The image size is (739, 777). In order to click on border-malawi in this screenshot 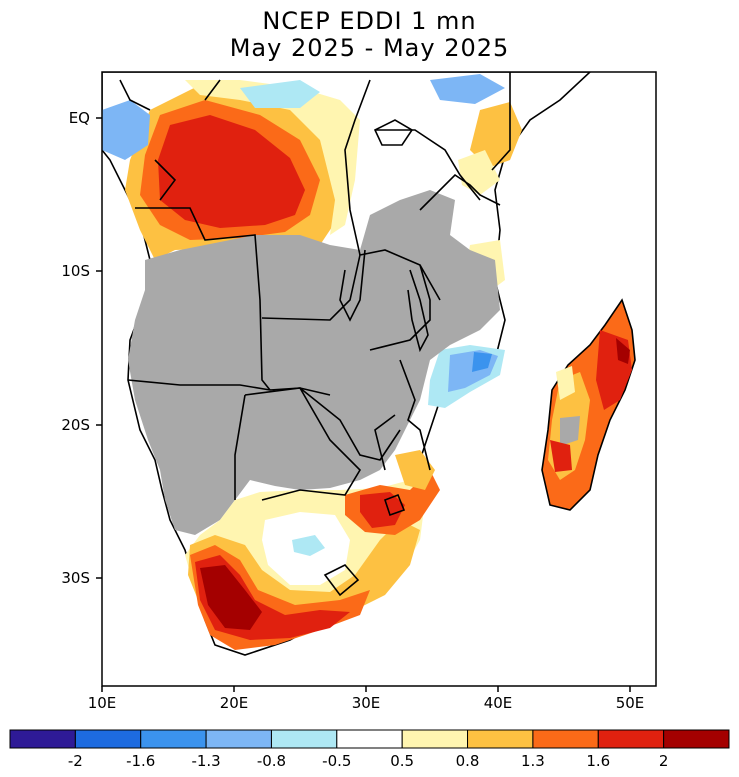, I will do `click(400, 307)`.